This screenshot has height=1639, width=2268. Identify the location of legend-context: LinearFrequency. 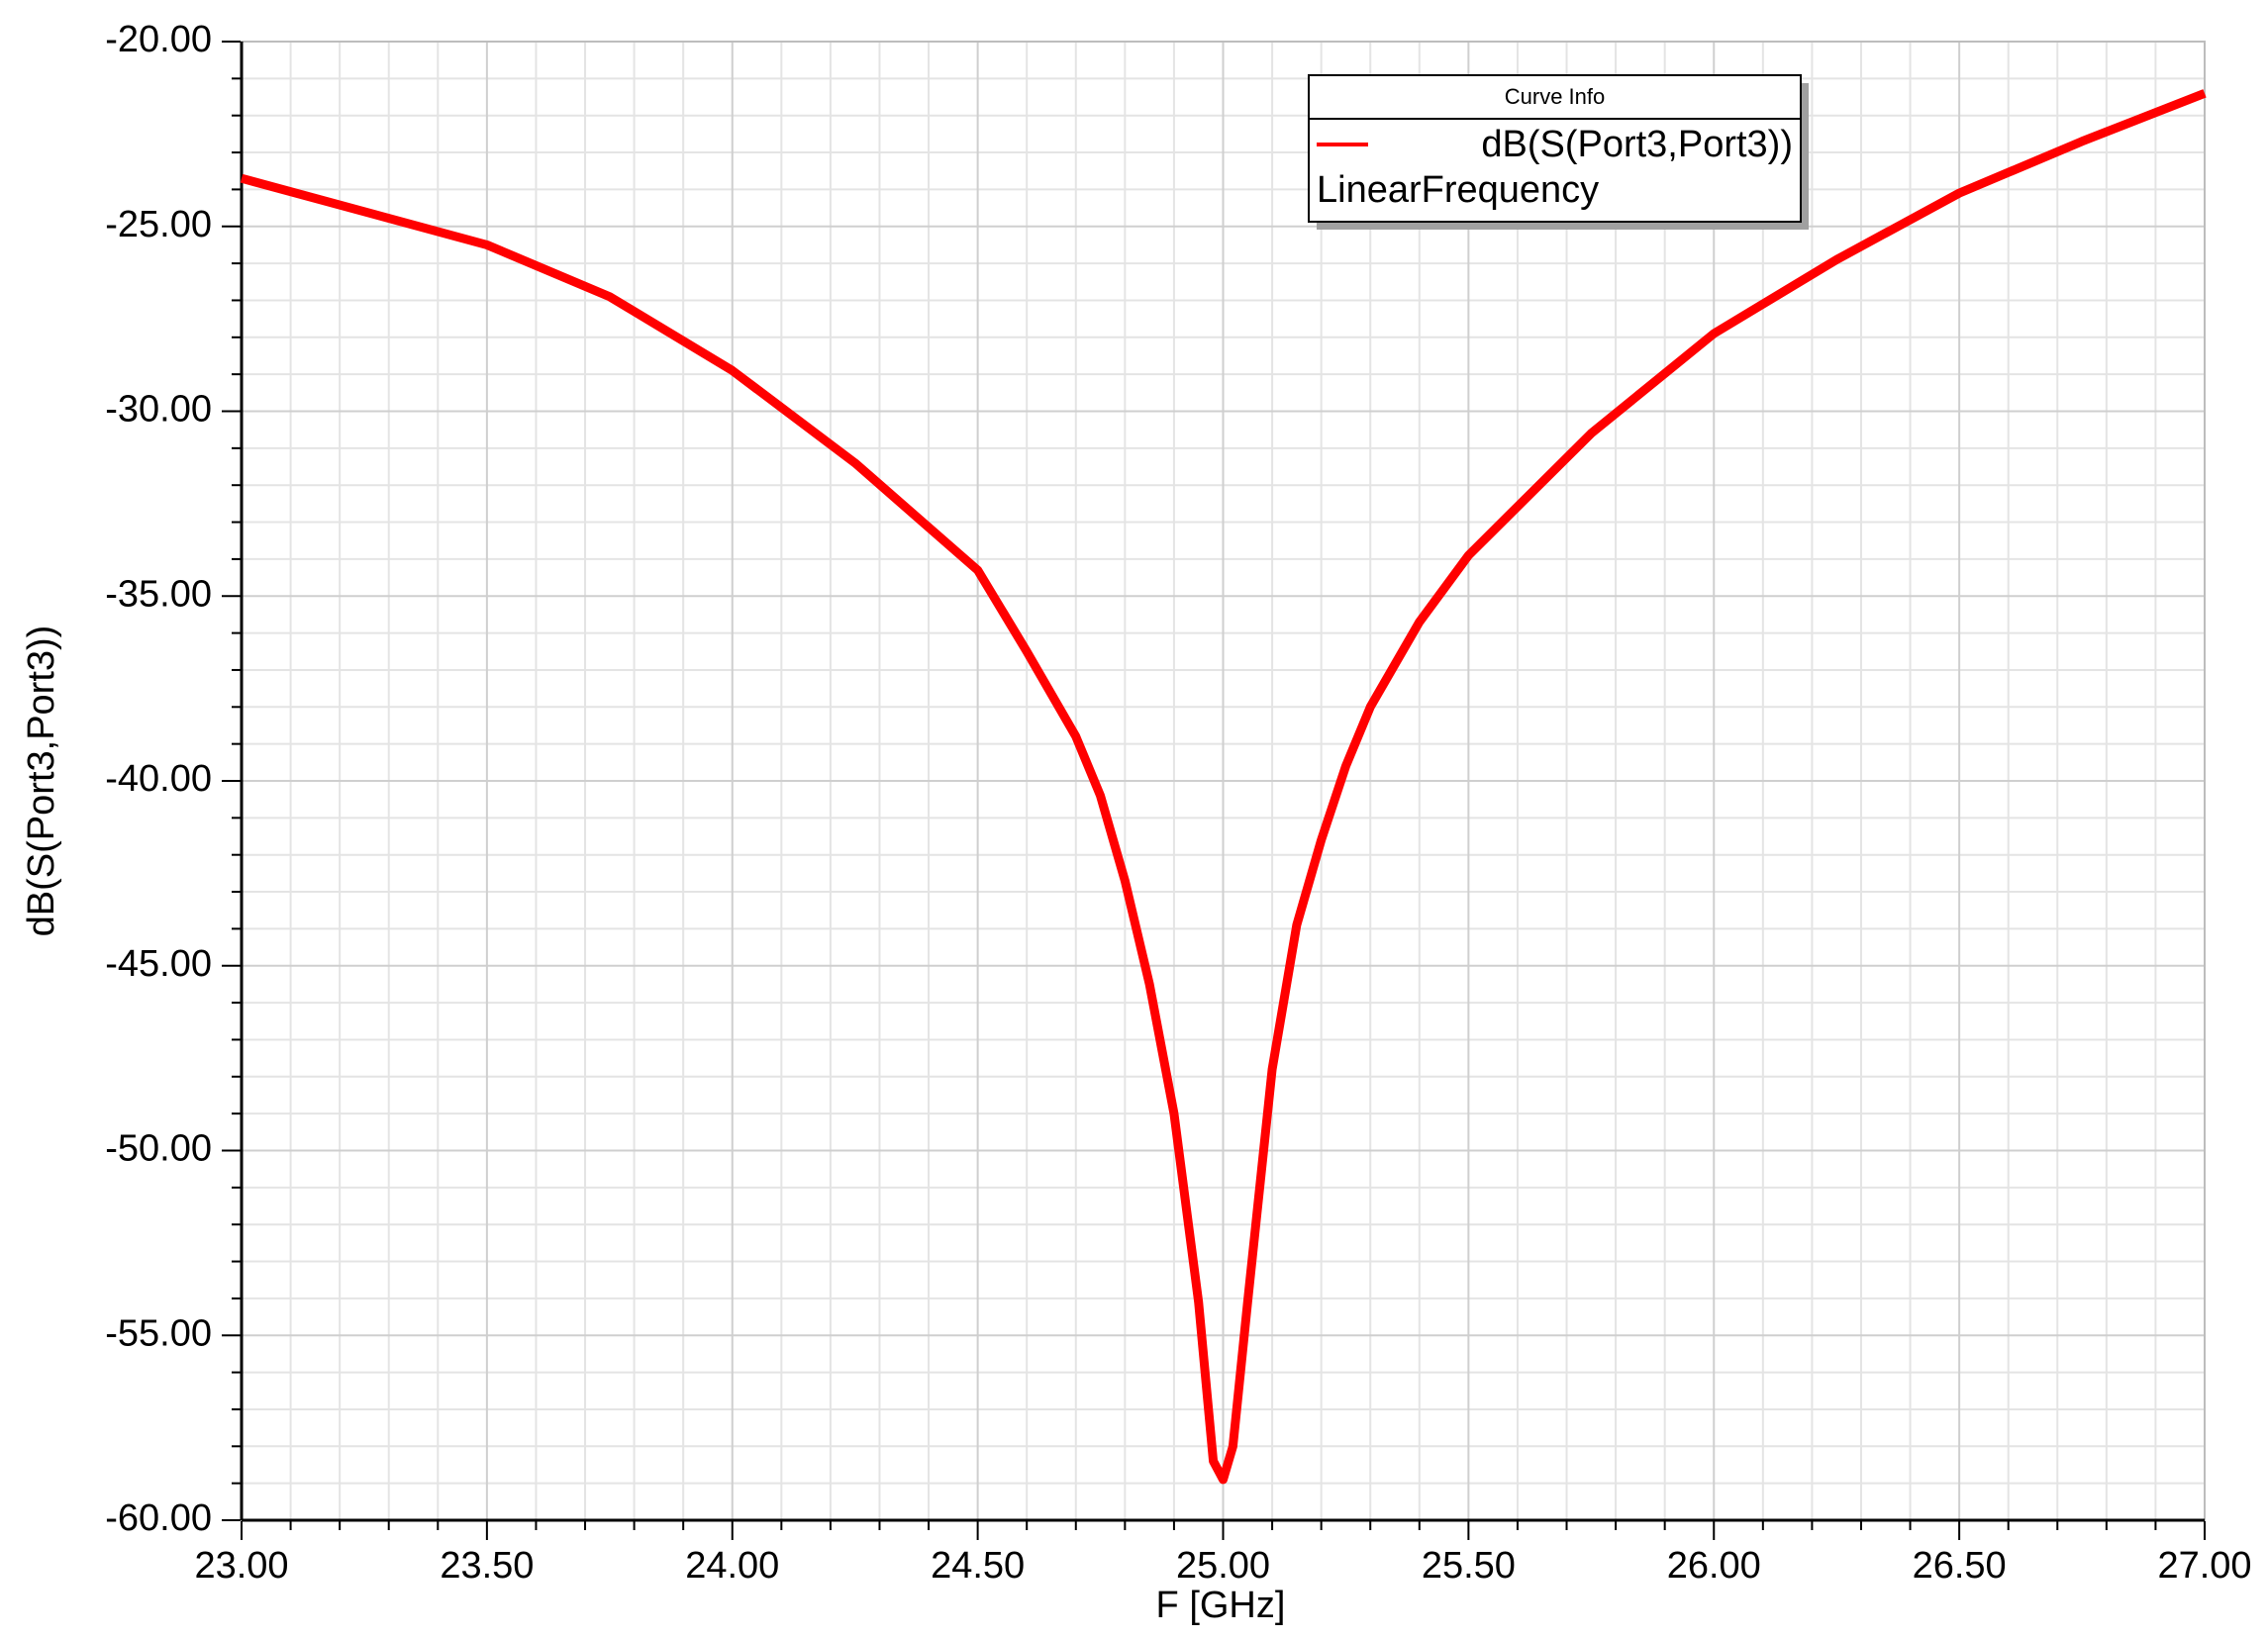
(1458, 190).